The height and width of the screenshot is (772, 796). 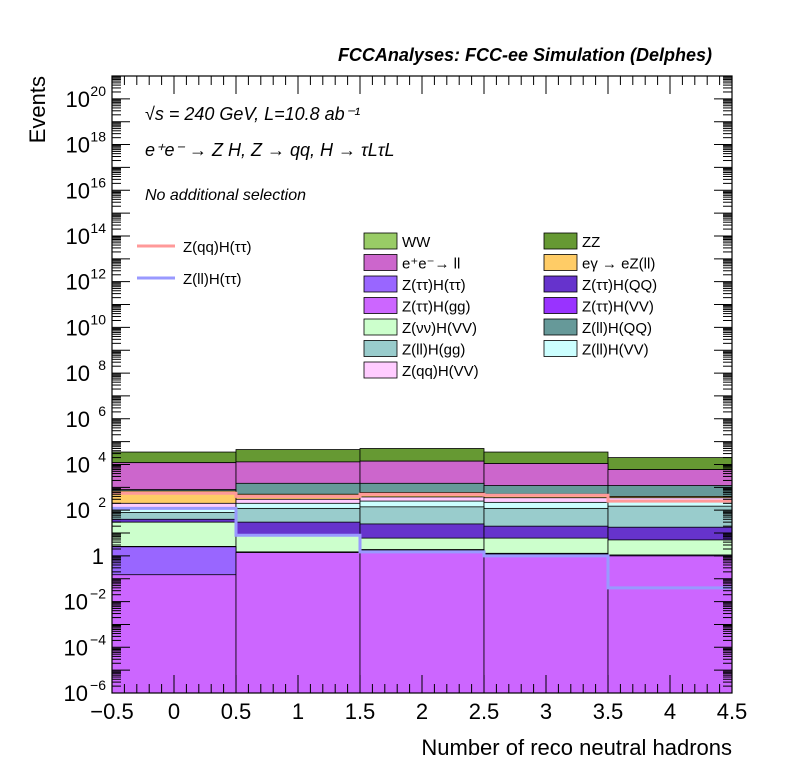 What do you see at coordinates (236, 711) in the screenshot?
I see `x-tick-label: 0.5` at bounding box center [236, 711].